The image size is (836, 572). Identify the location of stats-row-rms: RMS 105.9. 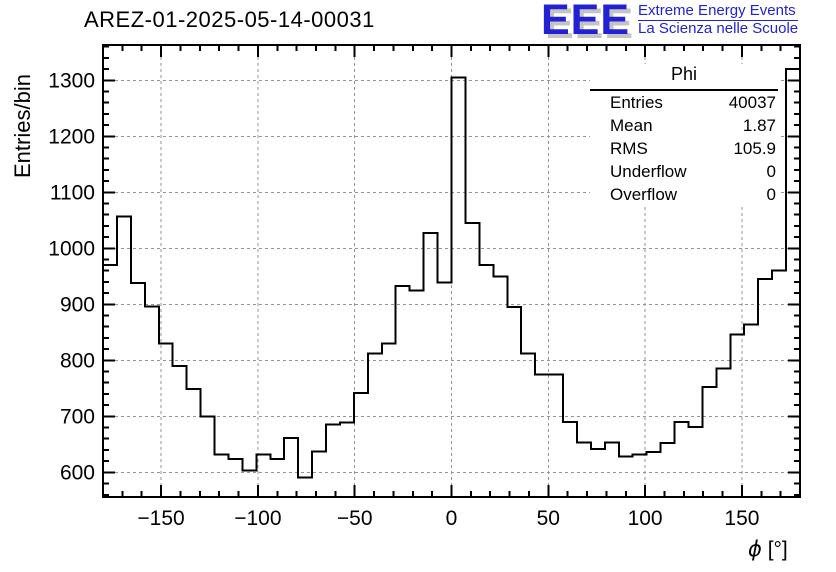
(684, 148).